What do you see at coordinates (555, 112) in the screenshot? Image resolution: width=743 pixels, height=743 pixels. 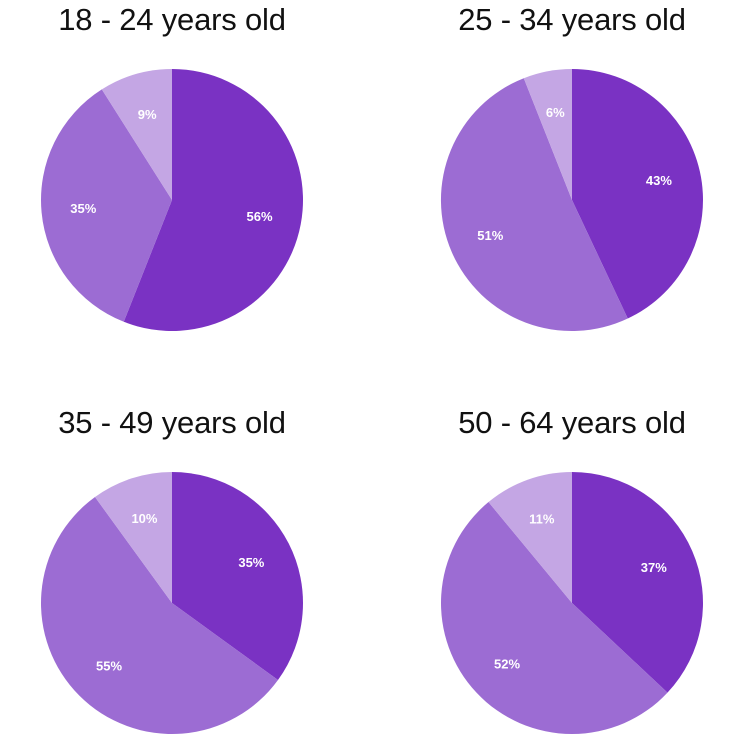 I see `slice-label: 6%` at bounding box center [555, 112].